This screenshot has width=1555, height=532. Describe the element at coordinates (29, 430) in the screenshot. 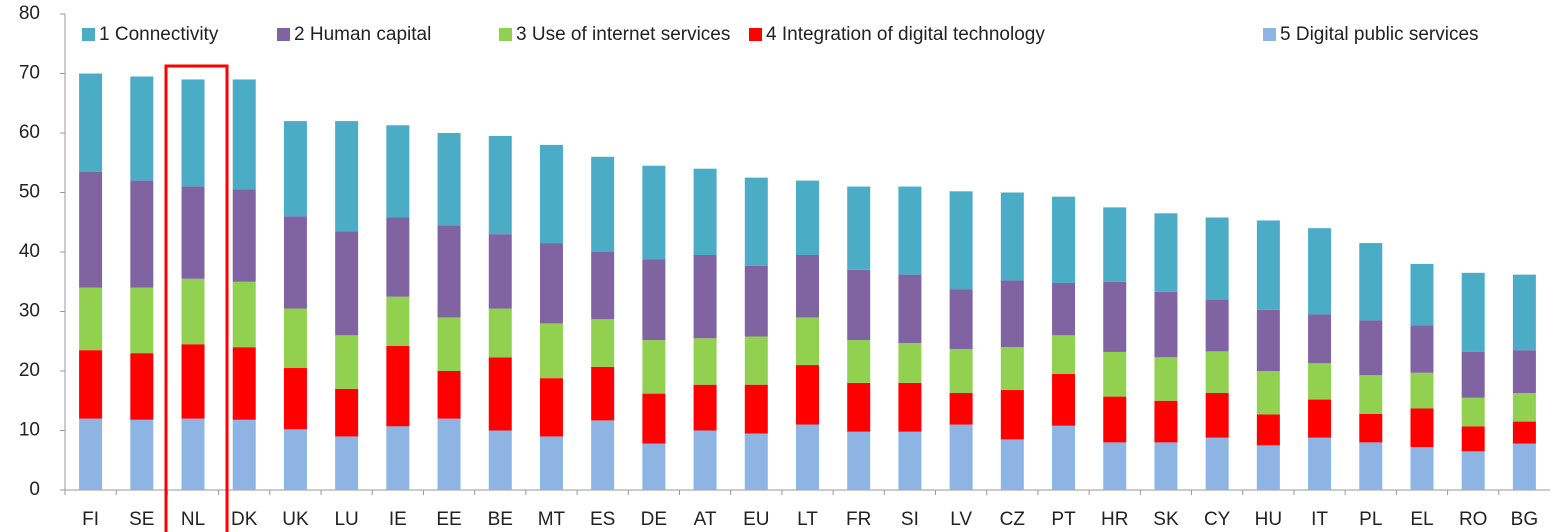

I see `y-tick-label: 10` at that location.